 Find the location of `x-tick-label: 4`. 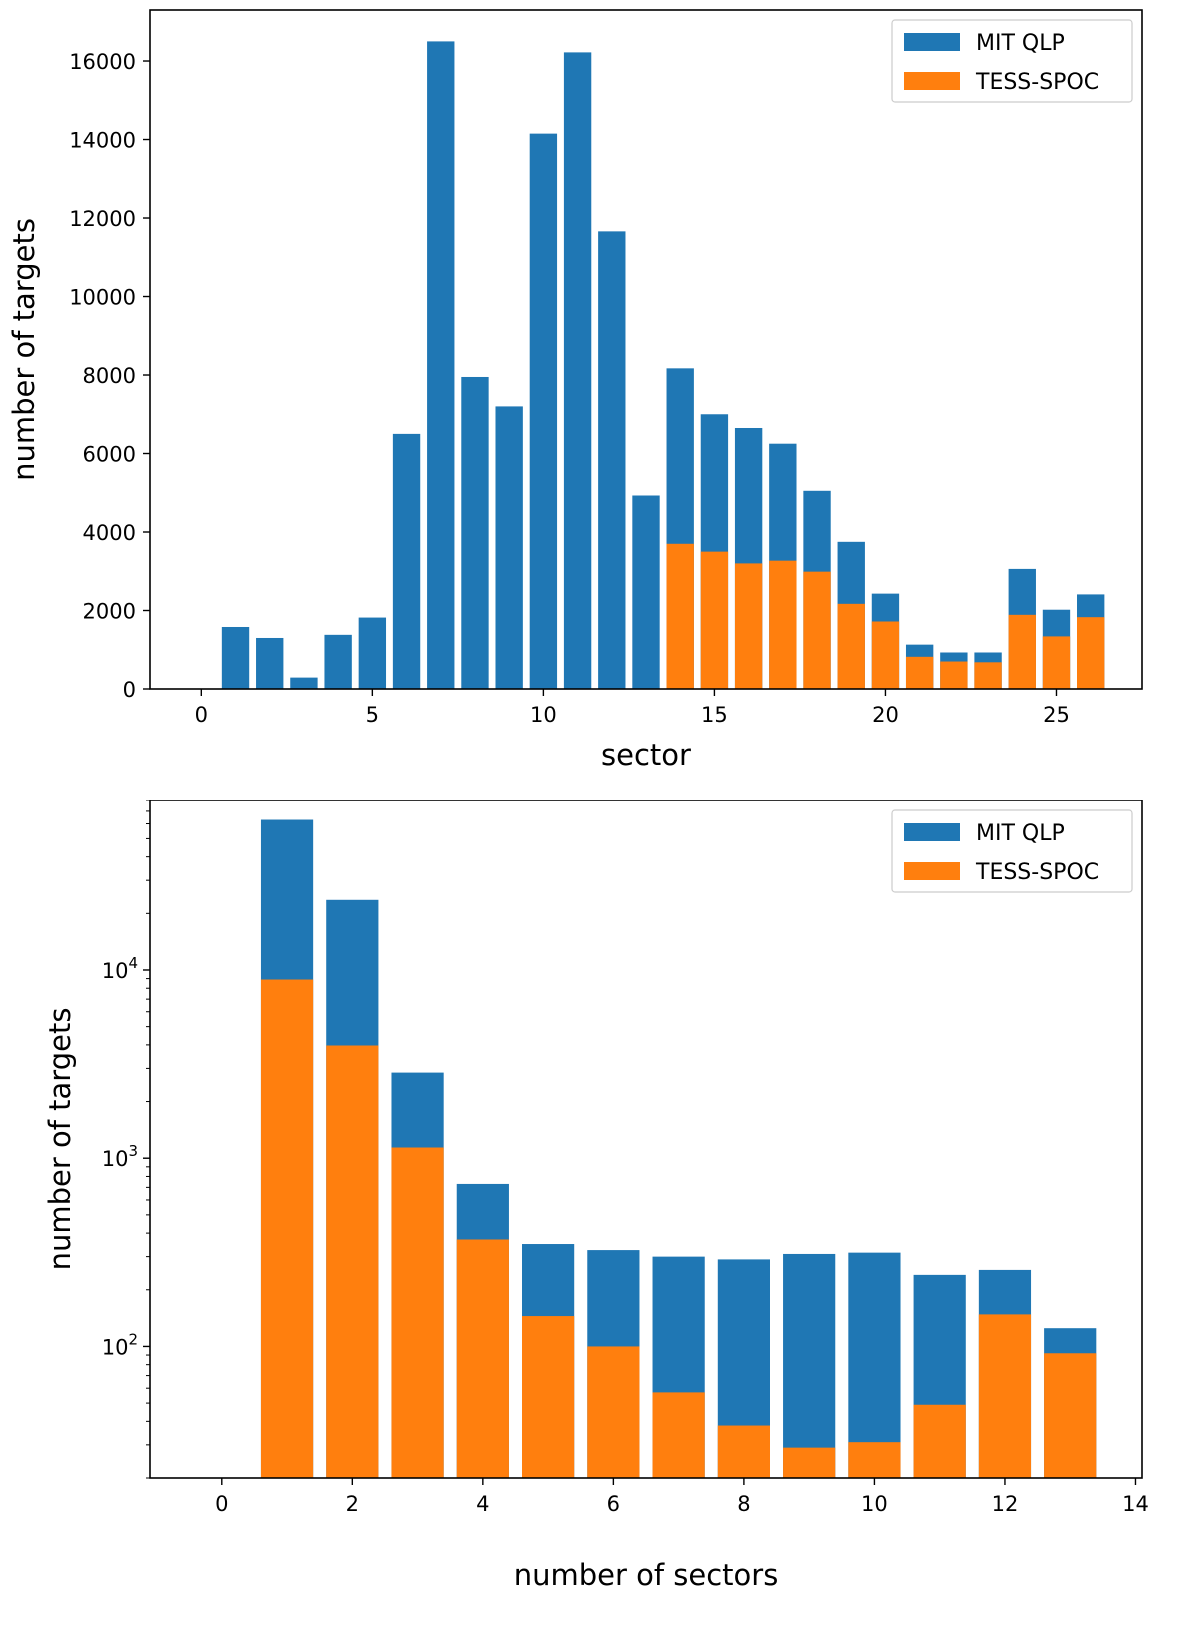

x-tick-label: 4 is located at coordinates (482, 1504).